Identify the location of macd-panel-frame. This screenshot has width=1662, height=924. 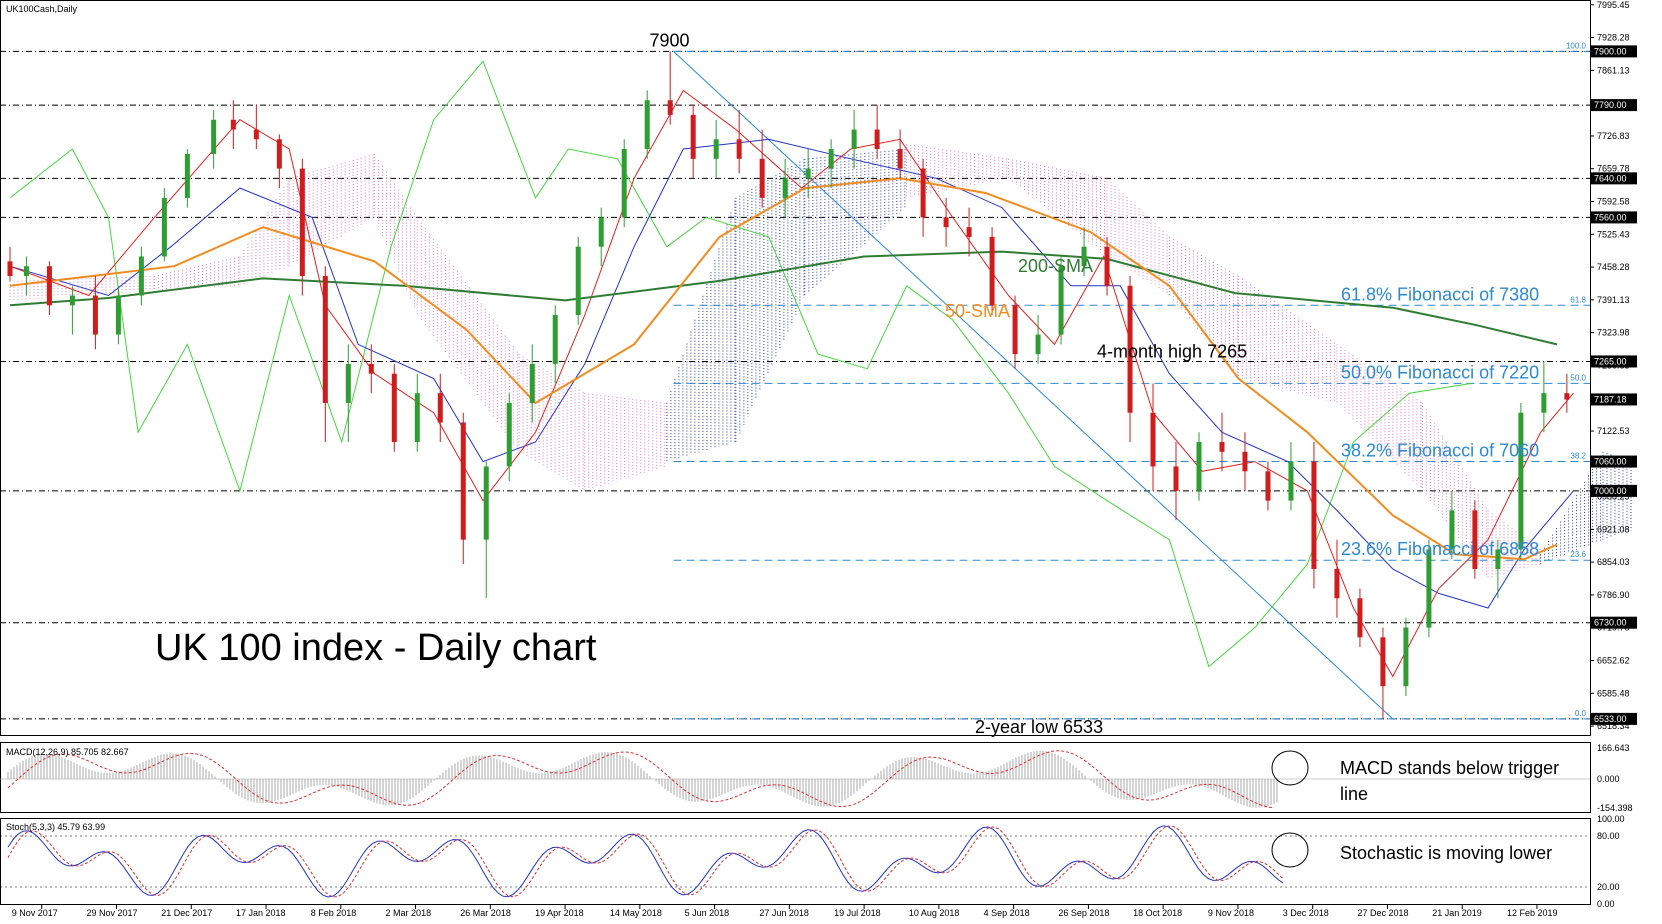
(795, 777).